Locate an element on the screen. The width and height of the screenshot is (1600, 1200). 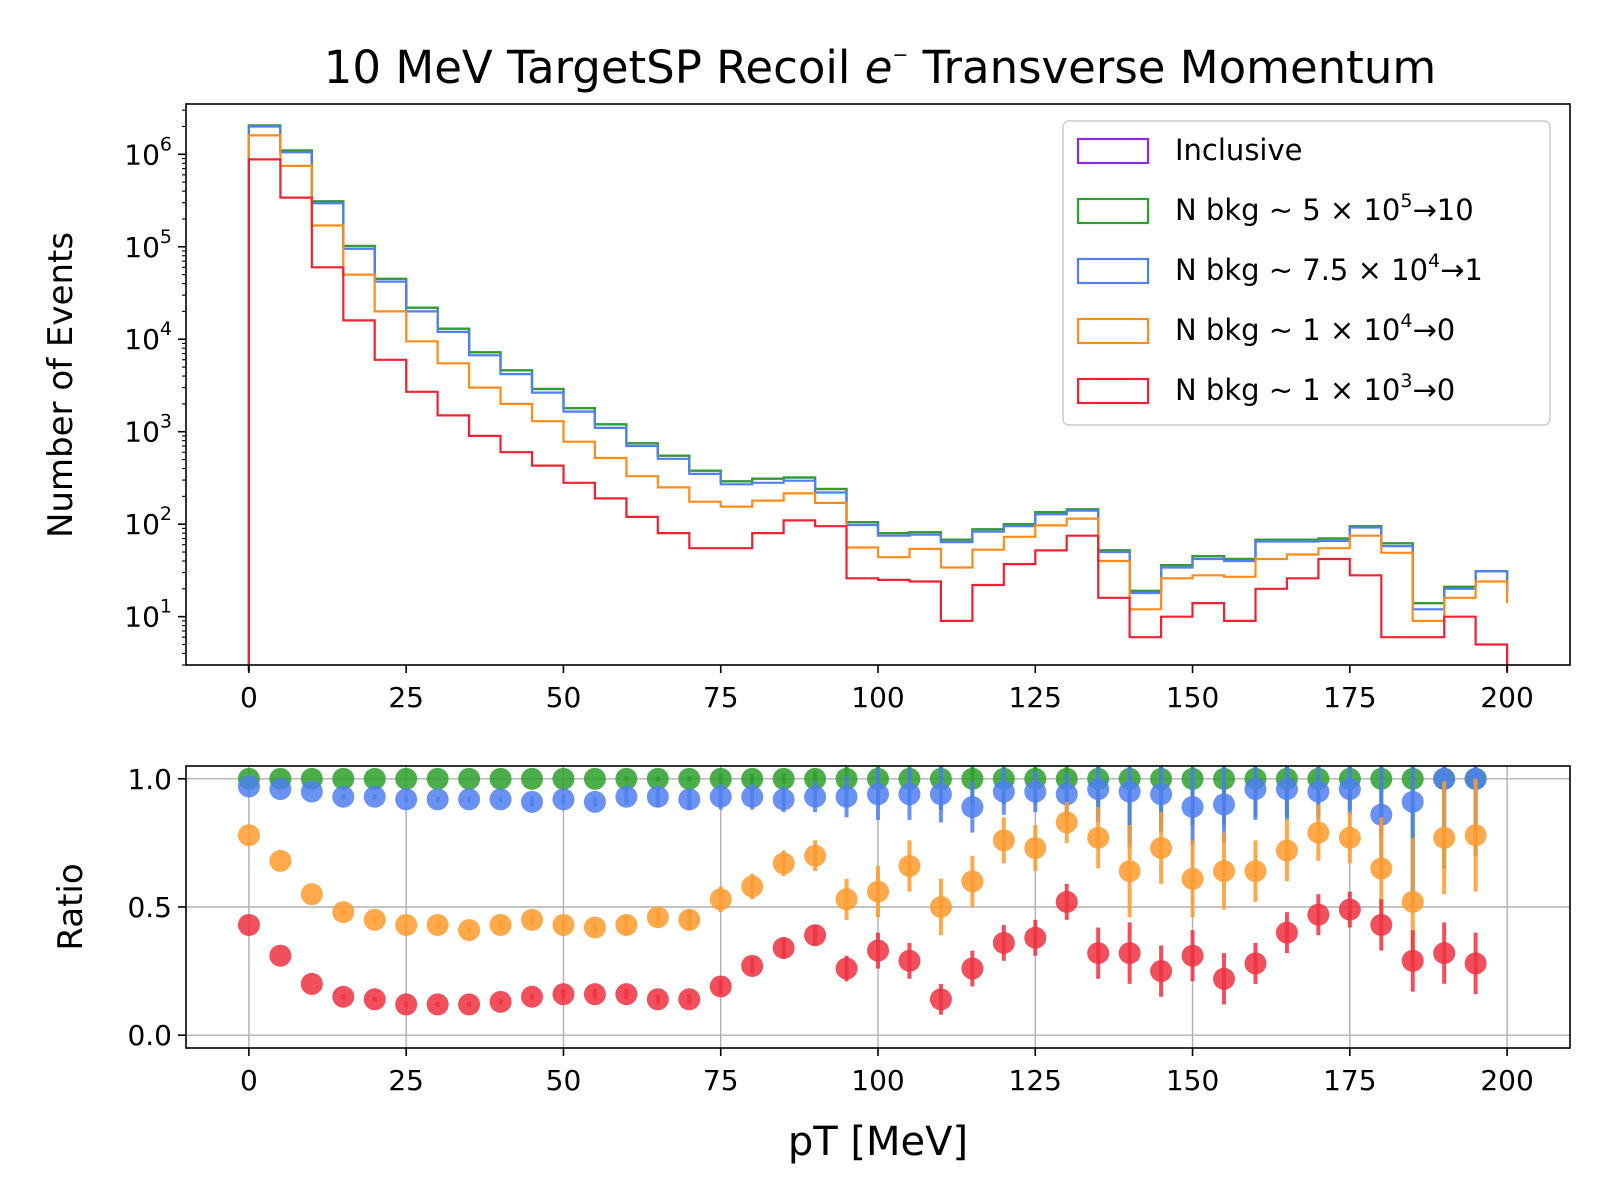
ratio-y-axis-label: Ratio is located at coordinates (71, 906).